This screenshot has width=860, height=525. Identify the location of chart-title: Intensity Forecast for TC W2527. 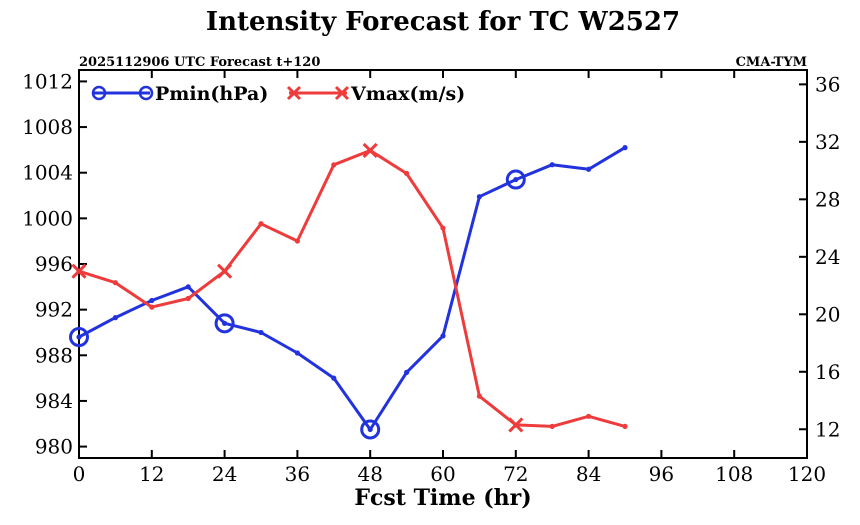
(443, 22).